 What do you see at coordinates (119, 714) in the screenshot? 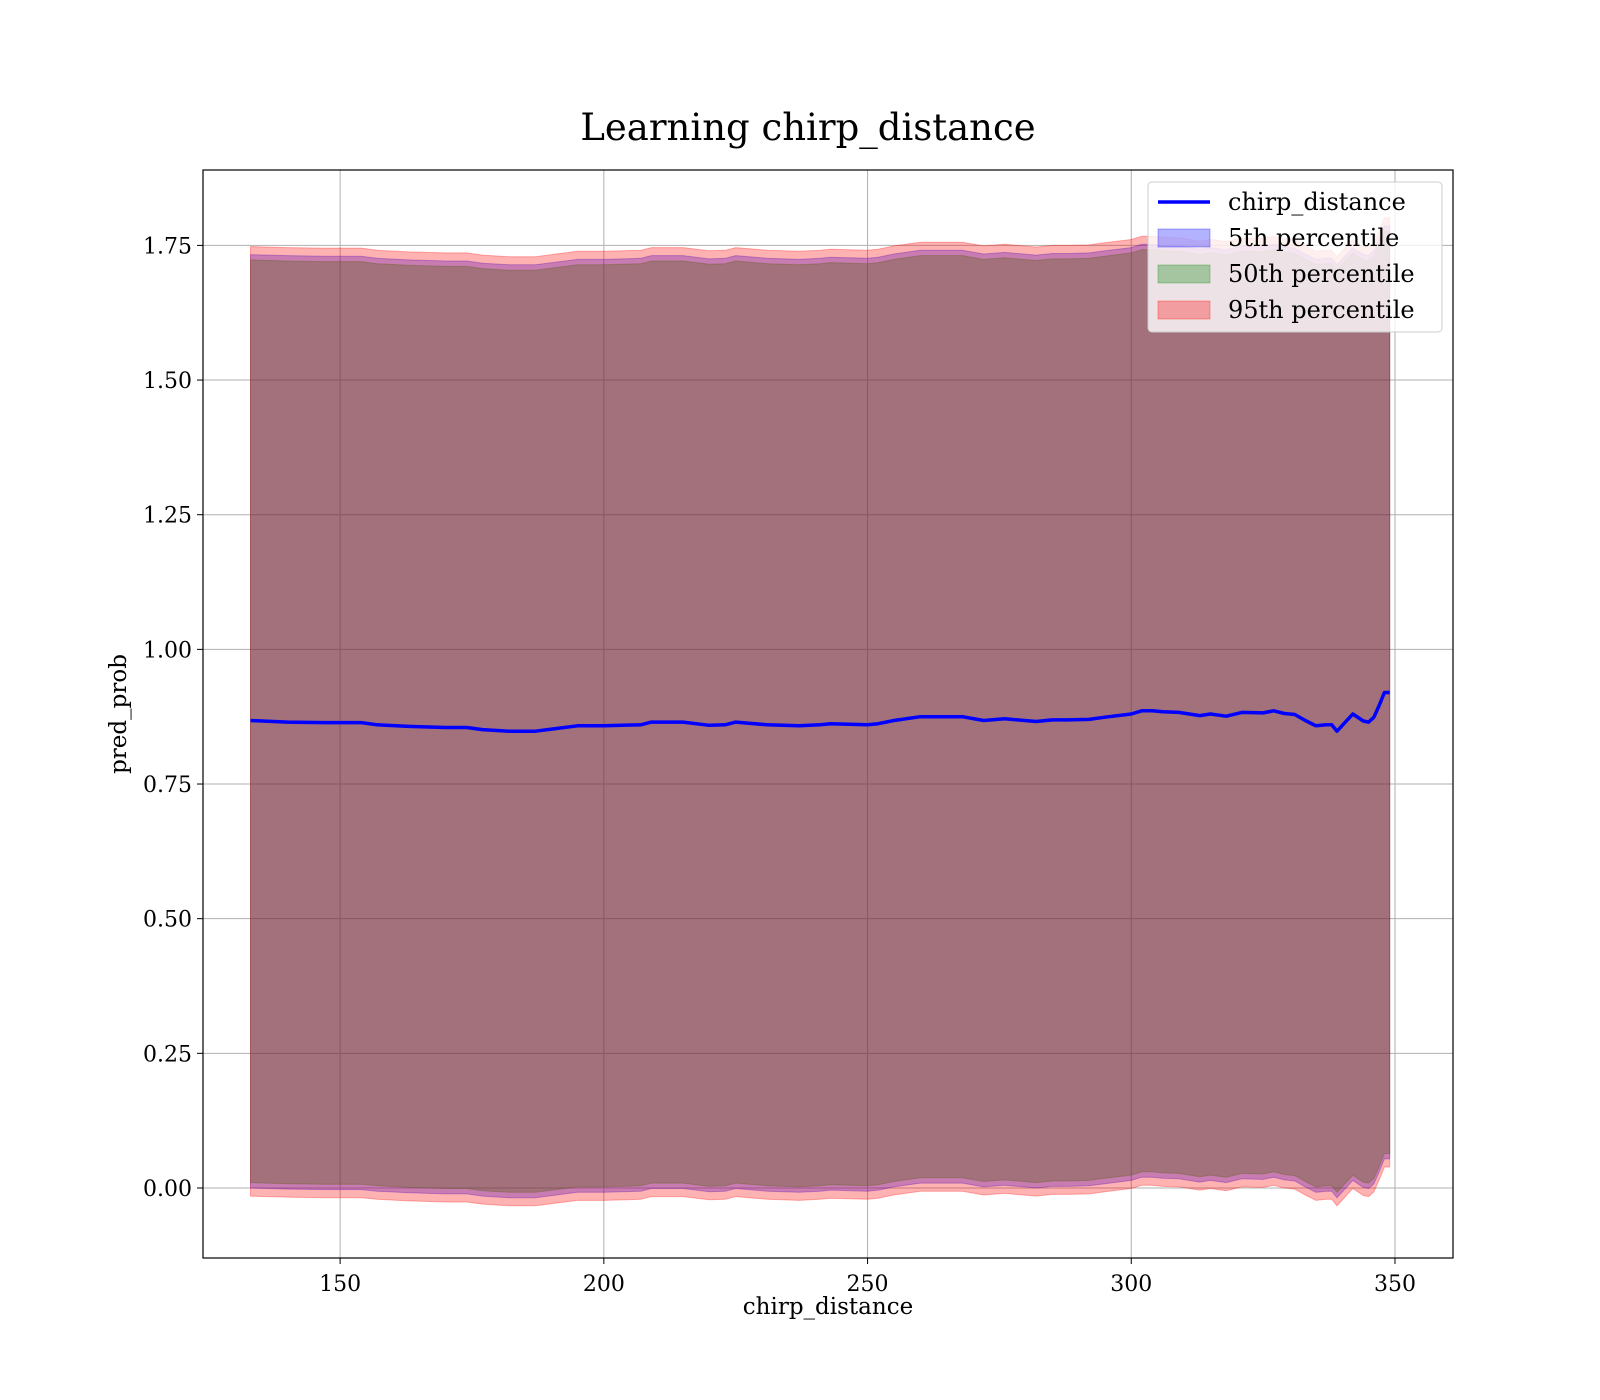
I see `y-axis-label: pred_prob` at bounding box center [119, 714].